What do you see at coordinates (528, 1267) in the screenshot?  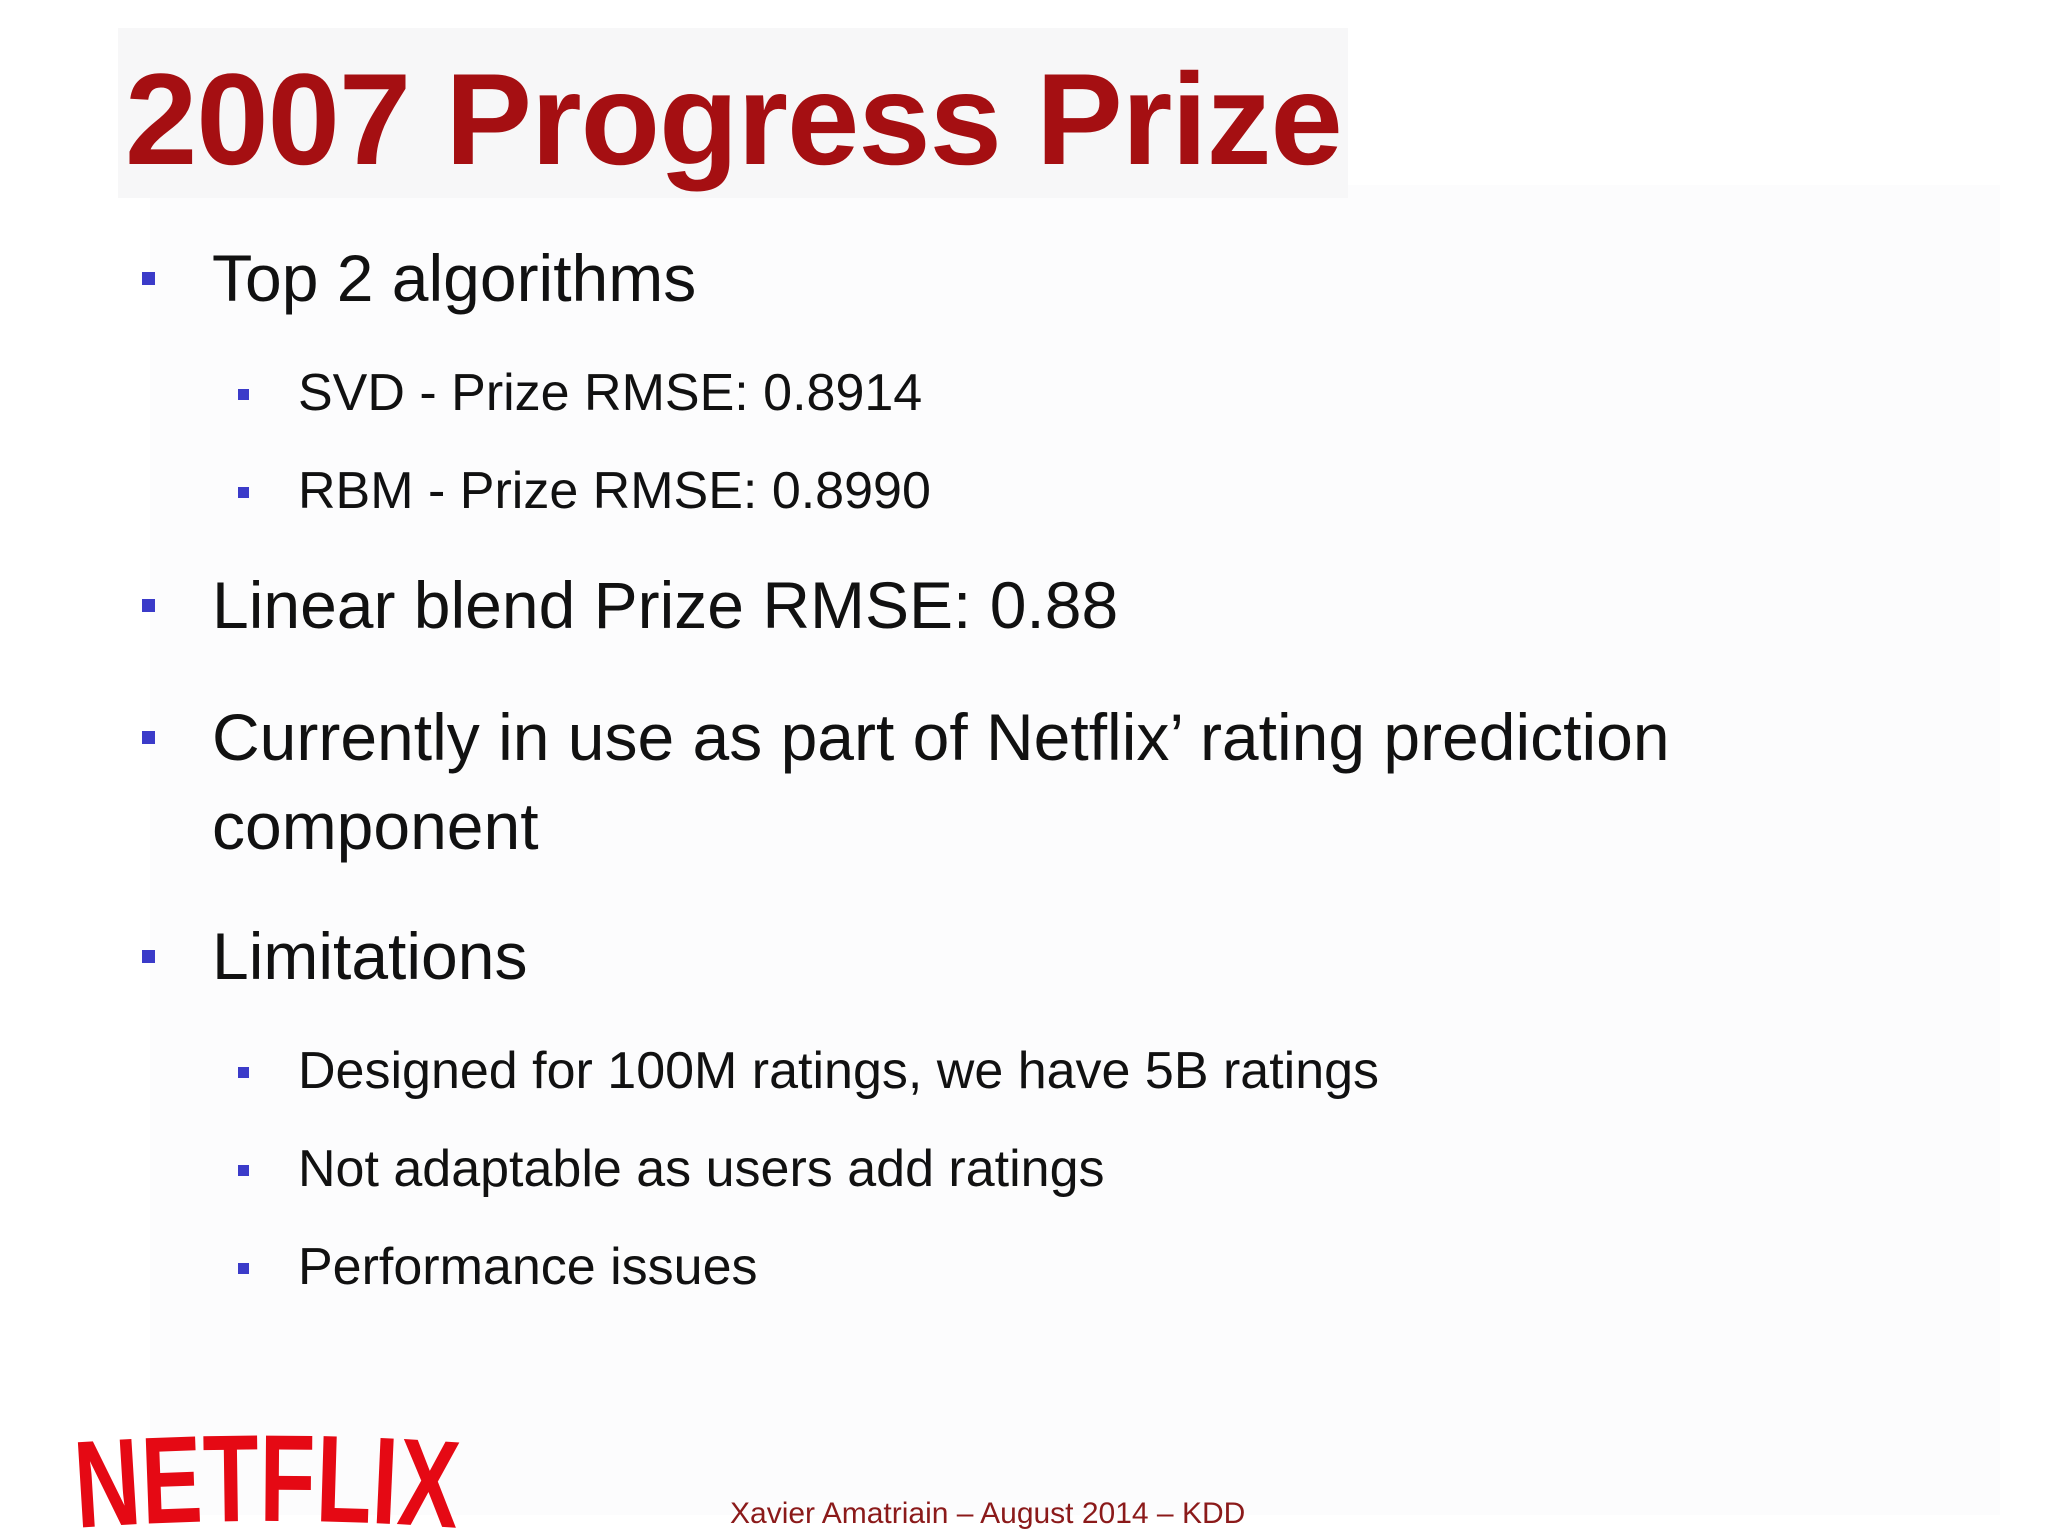 I see `sub-bullet-text-performance: Performance issues` at bounding box center [528, 1267].